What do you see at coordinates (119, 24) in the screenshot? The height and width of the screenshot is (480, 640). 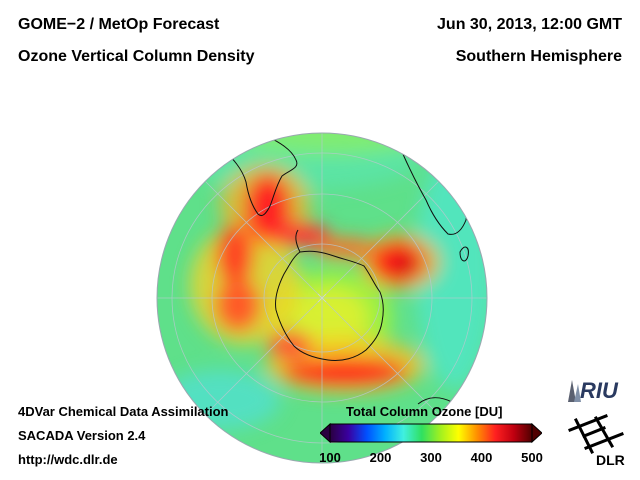 I see `title-product: GOME−2 / MetOp Forecast` at bounding box center [119, 24].